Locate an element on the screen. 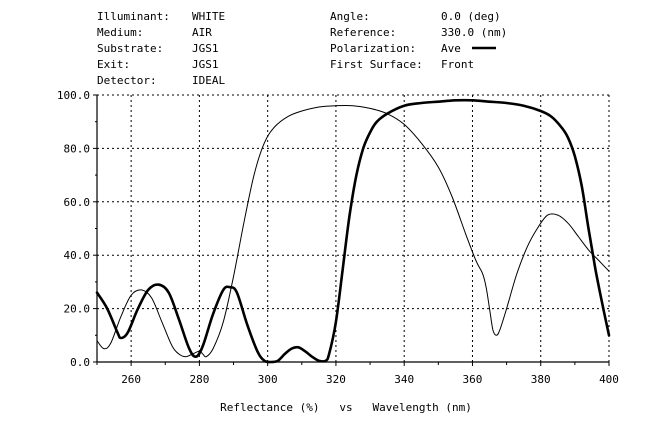 This screenshot has height=430, width=650. header-left-label-1: Medium: is located at coordinates (120, 32).